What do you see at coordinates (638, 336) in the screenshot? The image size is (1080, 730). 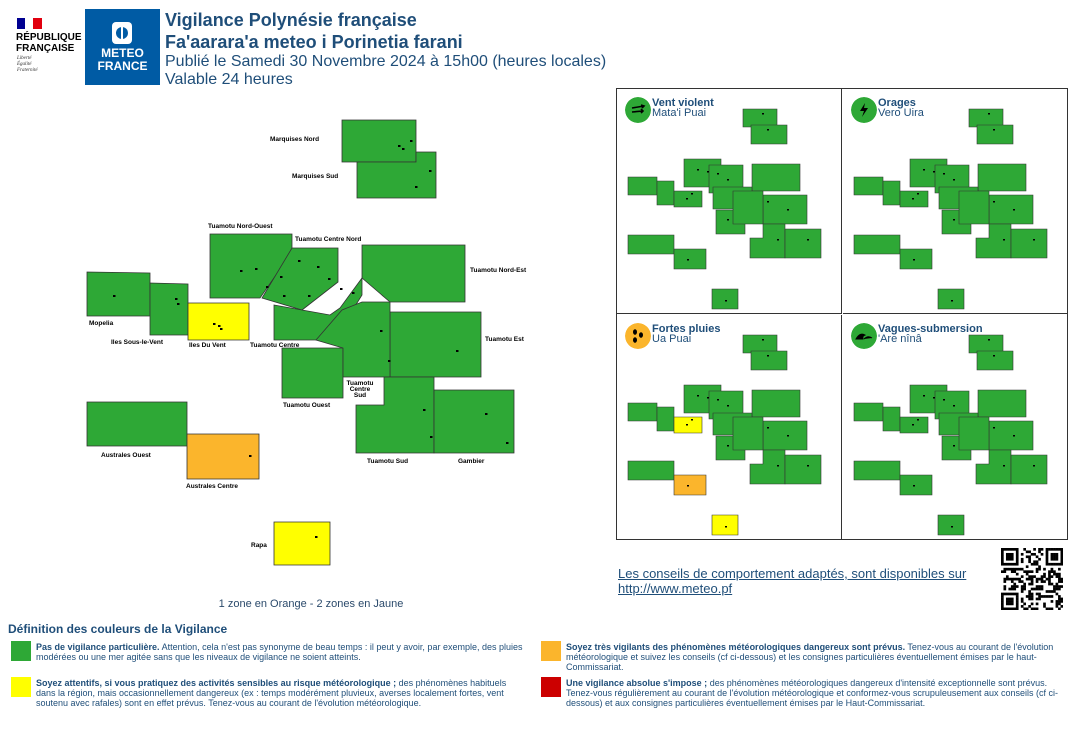 I see `rain-icon` at bounding box center [638, 336].